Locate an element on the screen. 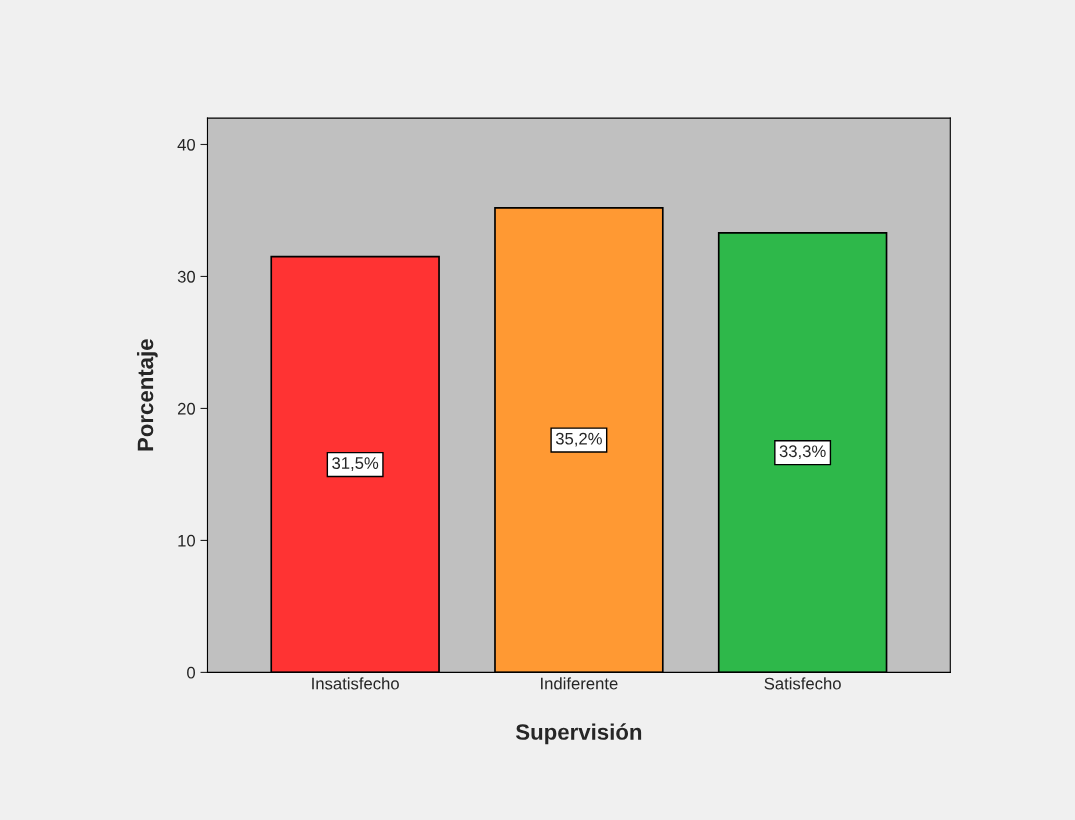 This screenshot has height=820, width=1075. y-tick-label: 30 is located at coordinates (186, 276).